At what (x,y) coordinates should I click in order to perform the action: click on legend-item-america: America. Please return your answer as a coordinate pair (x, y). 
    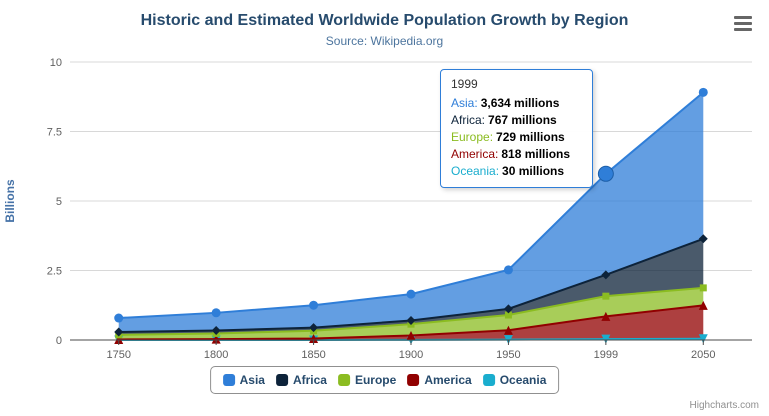
    Looking at the image, I should click on (439, 380).